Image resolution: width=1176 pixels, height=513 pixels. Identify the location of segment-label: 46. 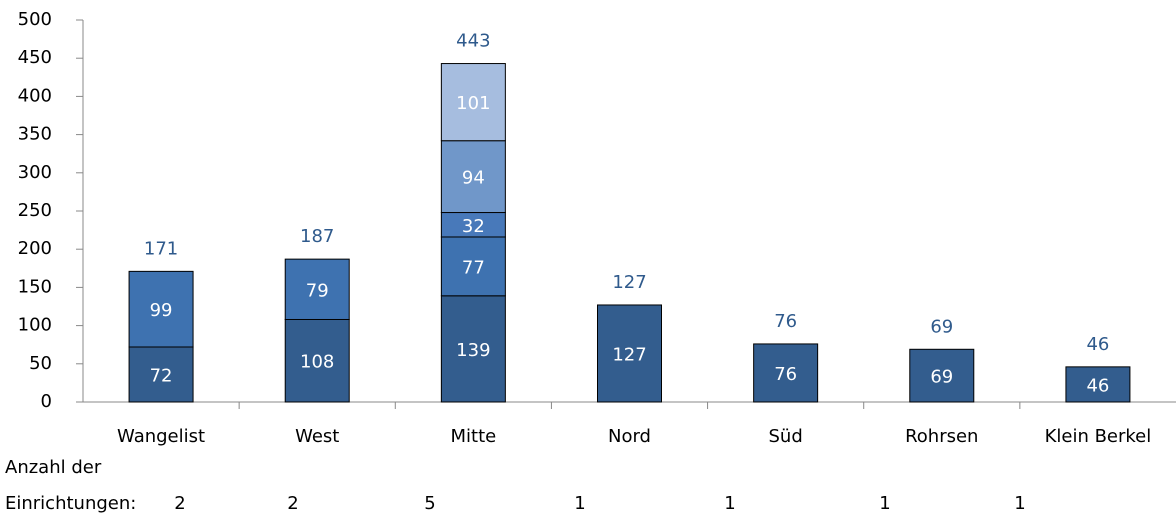
(1097, 385).